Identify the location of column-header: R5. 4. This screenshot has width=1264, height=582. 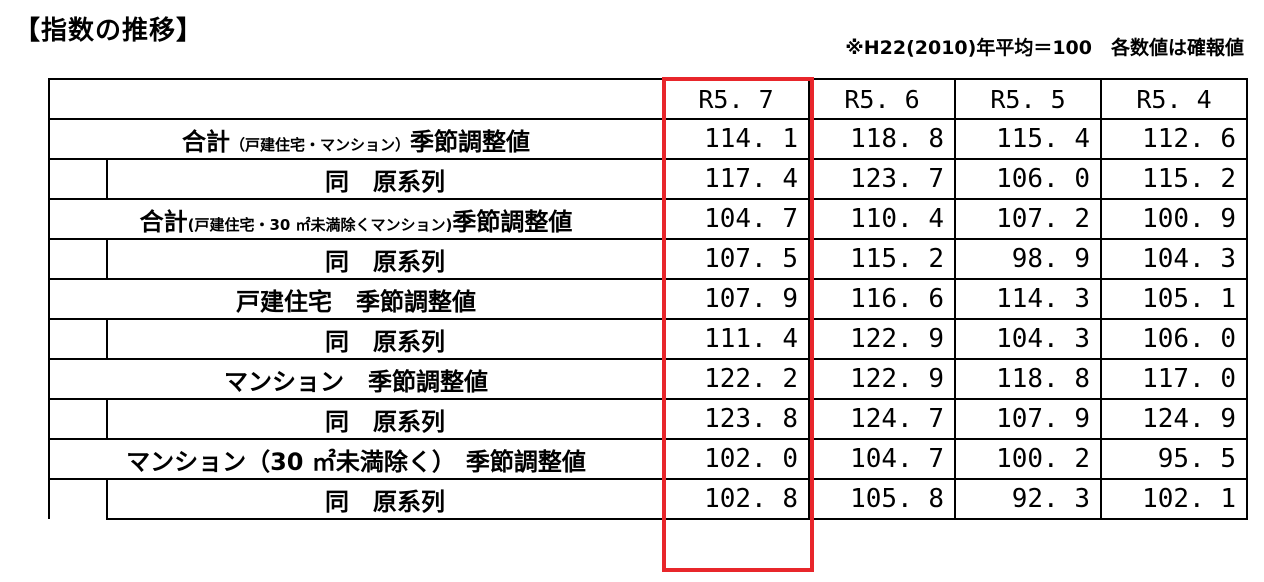
(1174, 99).